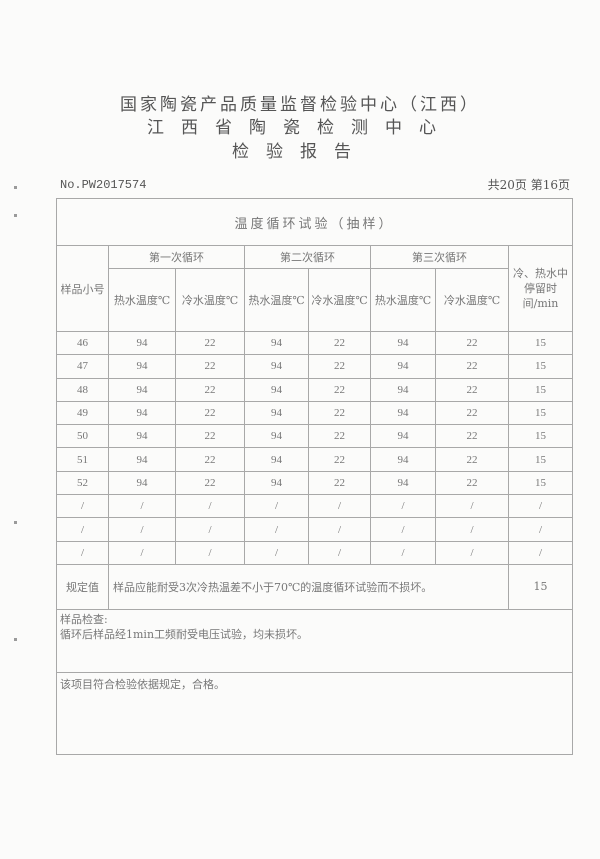 This screenshot has height=859, width=600. Describe the element at coordinates (103, 185) in the screenshot. I see `report-number: No.PW2017574` at that location.